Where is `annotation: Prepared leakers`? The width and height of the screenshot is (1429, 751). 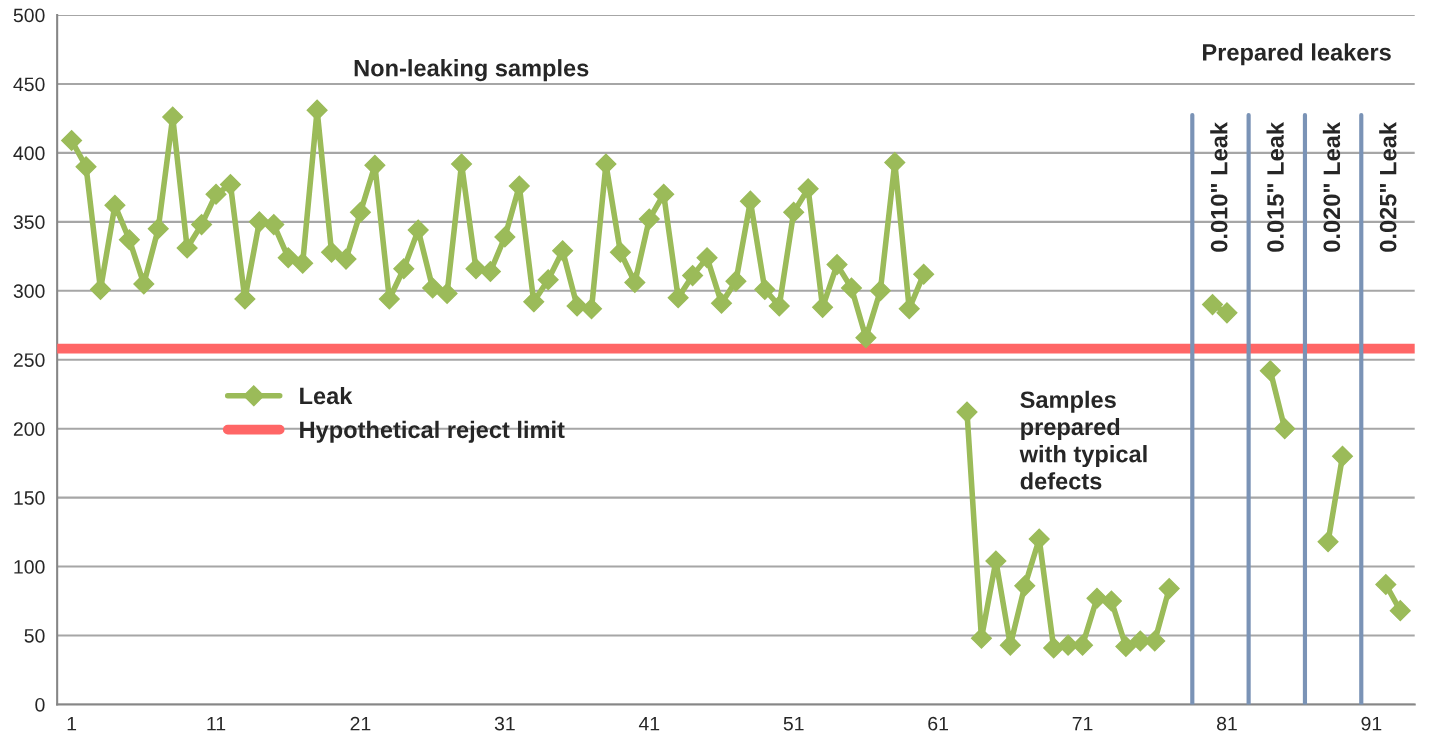
annotation: Prepared leakers is located at coordinates (1297, 54).